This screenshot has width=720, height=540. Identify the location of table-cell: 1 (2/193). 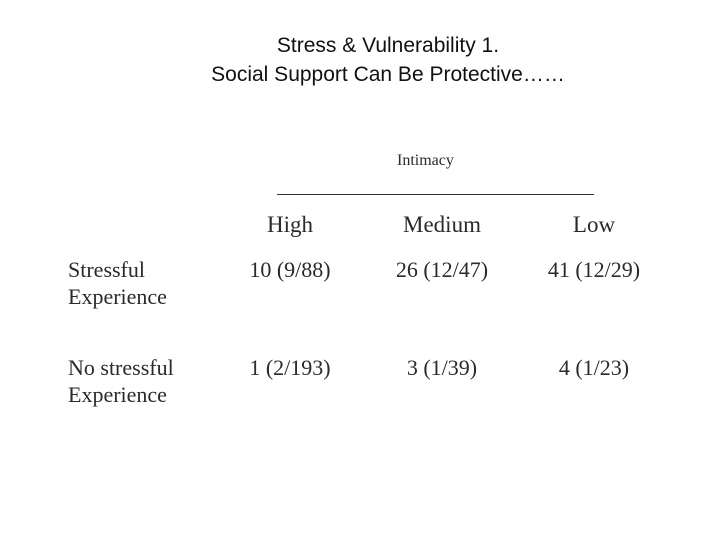
(290, 367).